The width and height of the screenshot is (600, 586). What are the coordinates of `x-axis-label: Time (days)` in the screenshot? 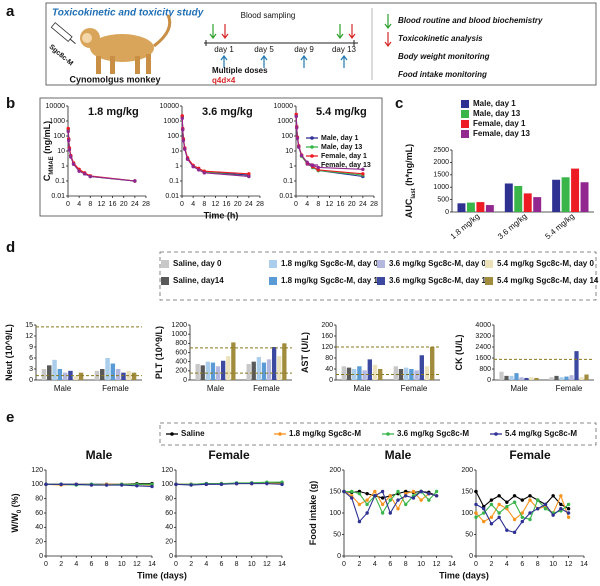 It's located at (464, 575).